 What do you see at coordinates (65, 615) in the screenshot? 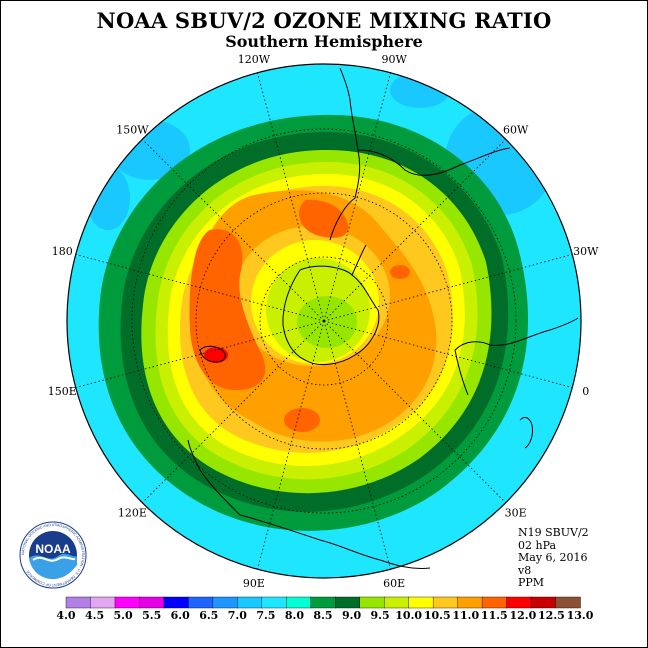
I see `colorbar-label: 4.0` at bounding box center [65, 615].